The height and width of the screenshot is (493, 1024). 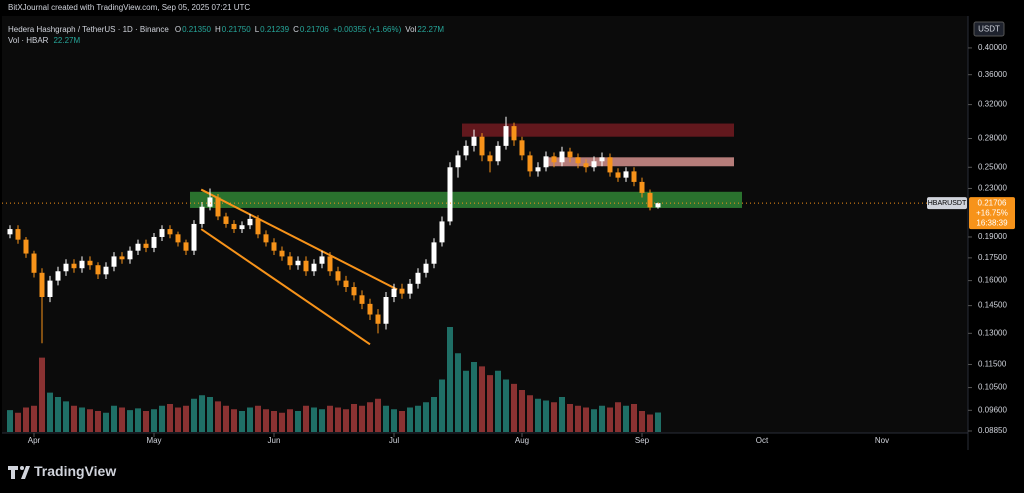 I want to click on logo-mark, so click(x=19, y=472).